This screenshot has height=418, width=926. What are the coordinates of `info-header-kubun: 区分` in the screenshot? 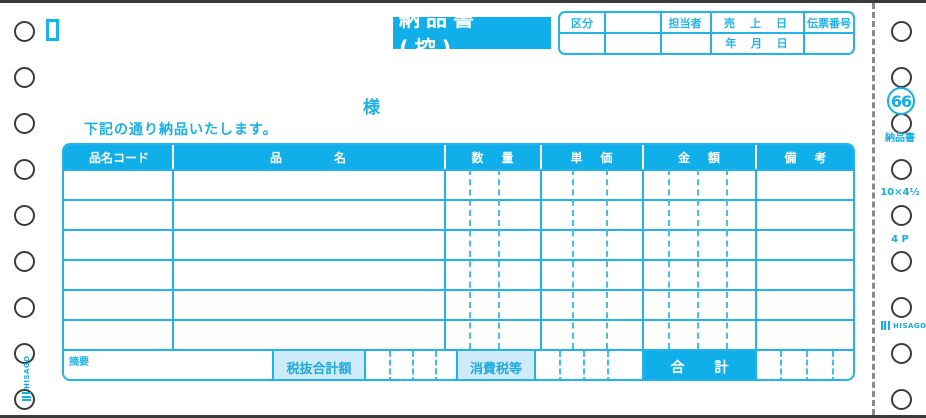 It's located at (582, 23).